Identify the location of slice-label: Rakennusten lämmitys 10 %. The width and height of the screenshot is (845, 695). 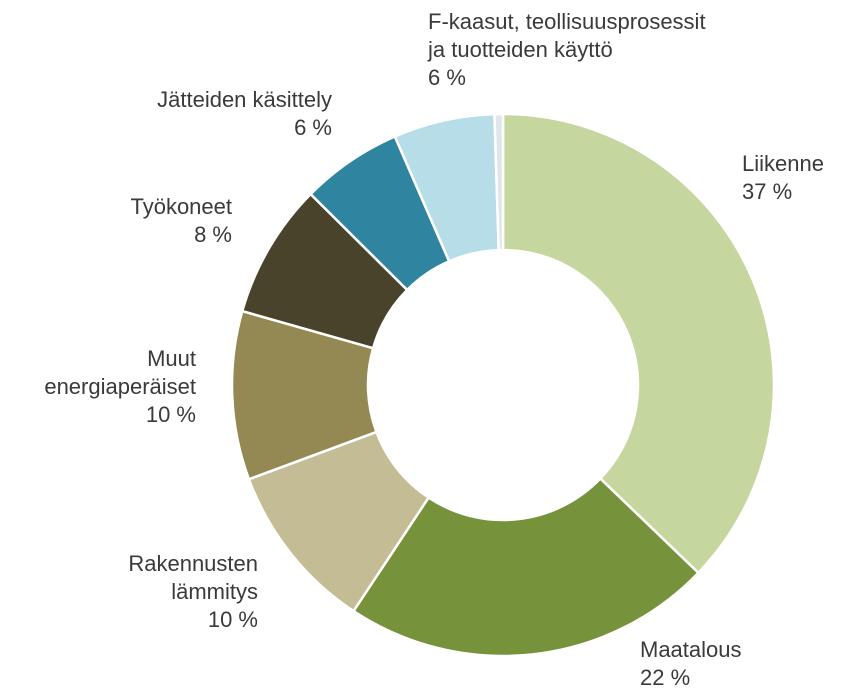
(193, 592).